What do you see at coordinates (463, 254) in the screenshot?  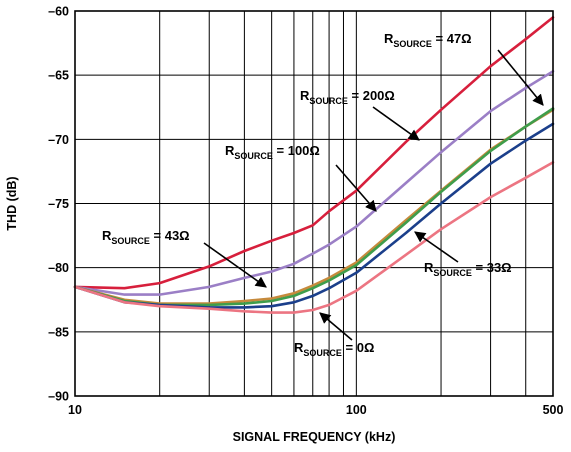 I see `annotation-4: RSOURCE = 33Ω` at bounding box center [463, 254].